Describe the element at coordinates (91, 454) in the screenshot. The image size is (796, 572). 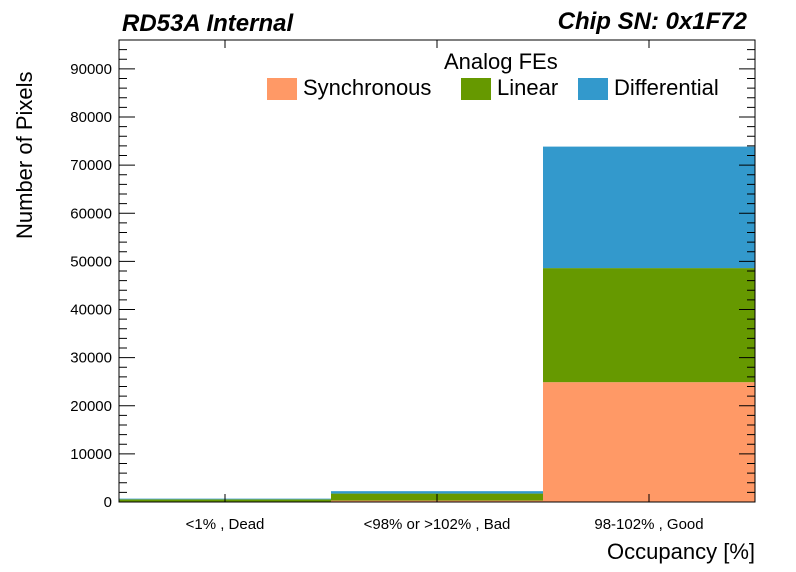
I see `y-tick-label: 10000` at that location.